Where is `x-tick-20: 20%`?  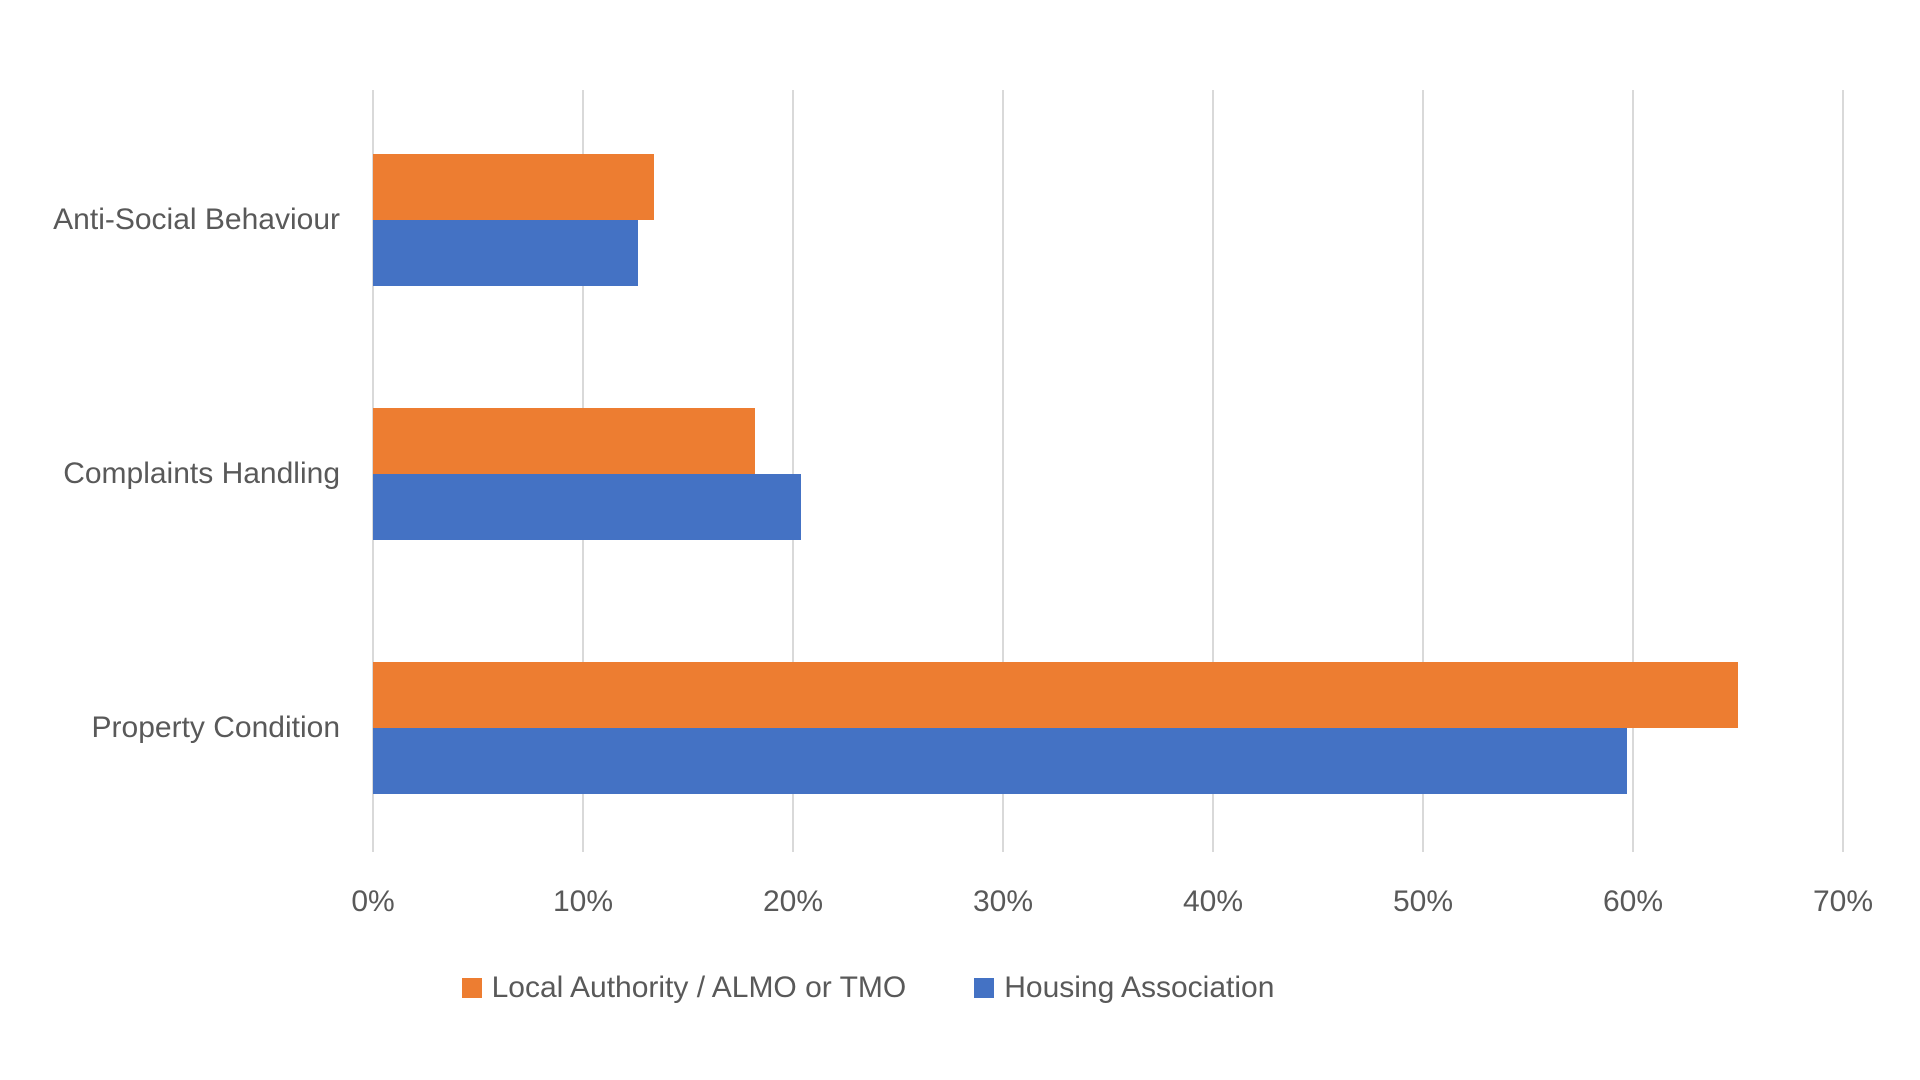
x-tick-20: 20% is located at coordinates (793, 901).